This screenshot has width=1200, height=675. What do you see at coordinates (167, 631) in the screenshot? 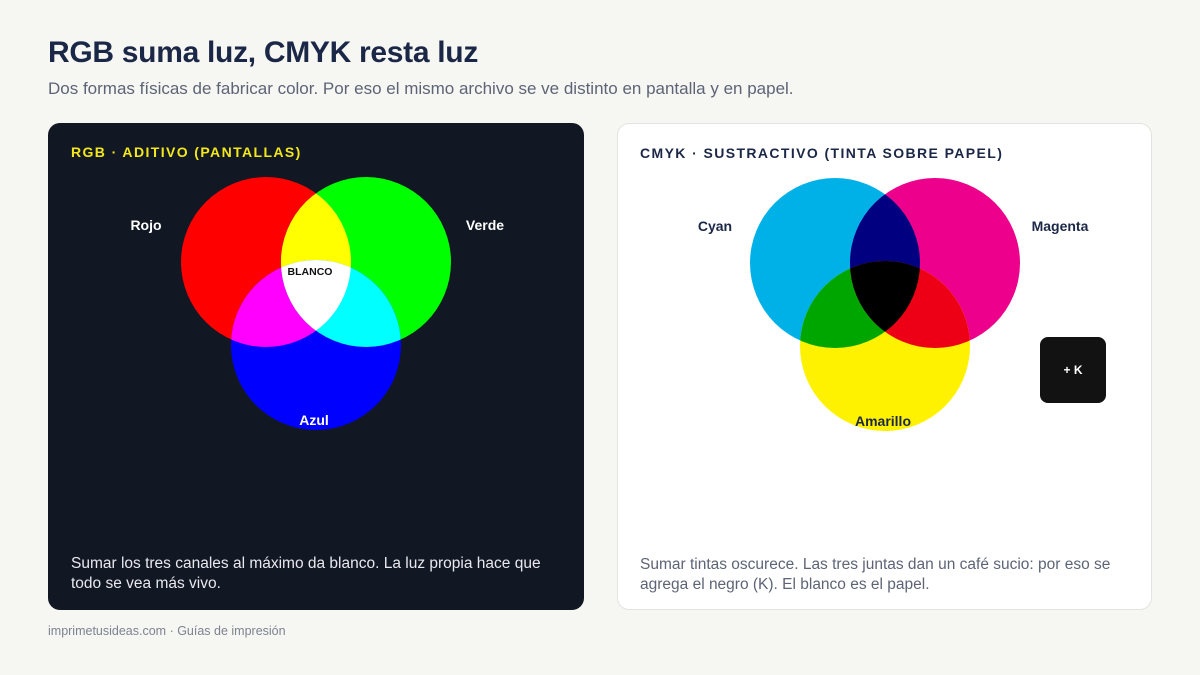
I see `footer-credit: imprimetusideas.com · Guías de impresión` at bounding box center [167, 631].